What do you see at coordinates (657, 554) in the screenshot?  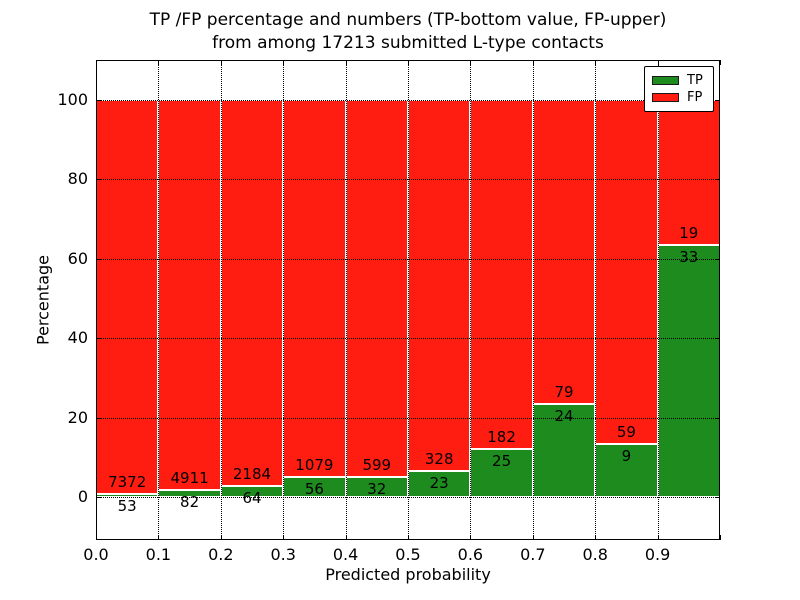 I see `x-tick-label: 0.9` at bounding box center [657, 554].